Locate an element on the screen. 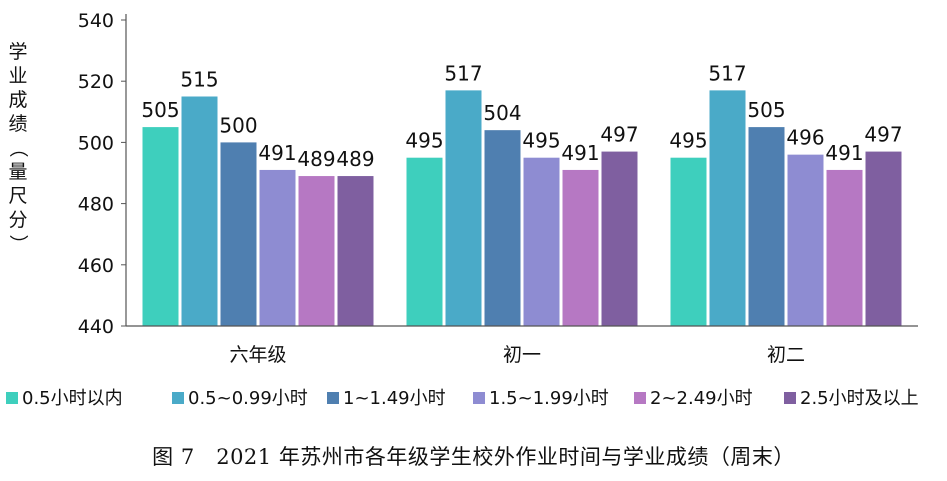 The image size is (947, 481). y-tick-label: 520 is located at coordinates (96, 82).